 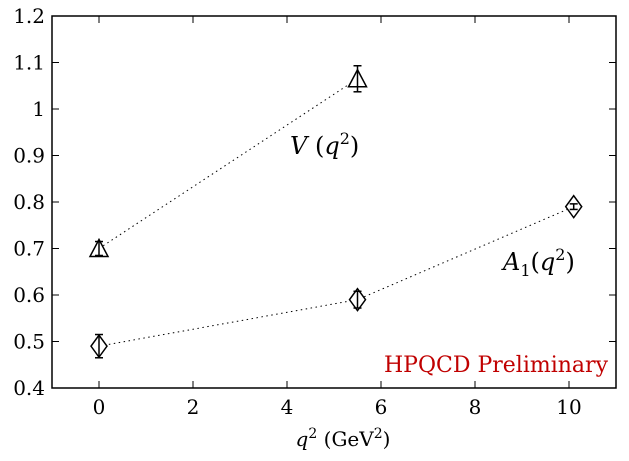 What do you see at coordinates (538, 262) in the screenshot?
I see `series-label-a1: A1(q2)` at bounding box center [538, 262].